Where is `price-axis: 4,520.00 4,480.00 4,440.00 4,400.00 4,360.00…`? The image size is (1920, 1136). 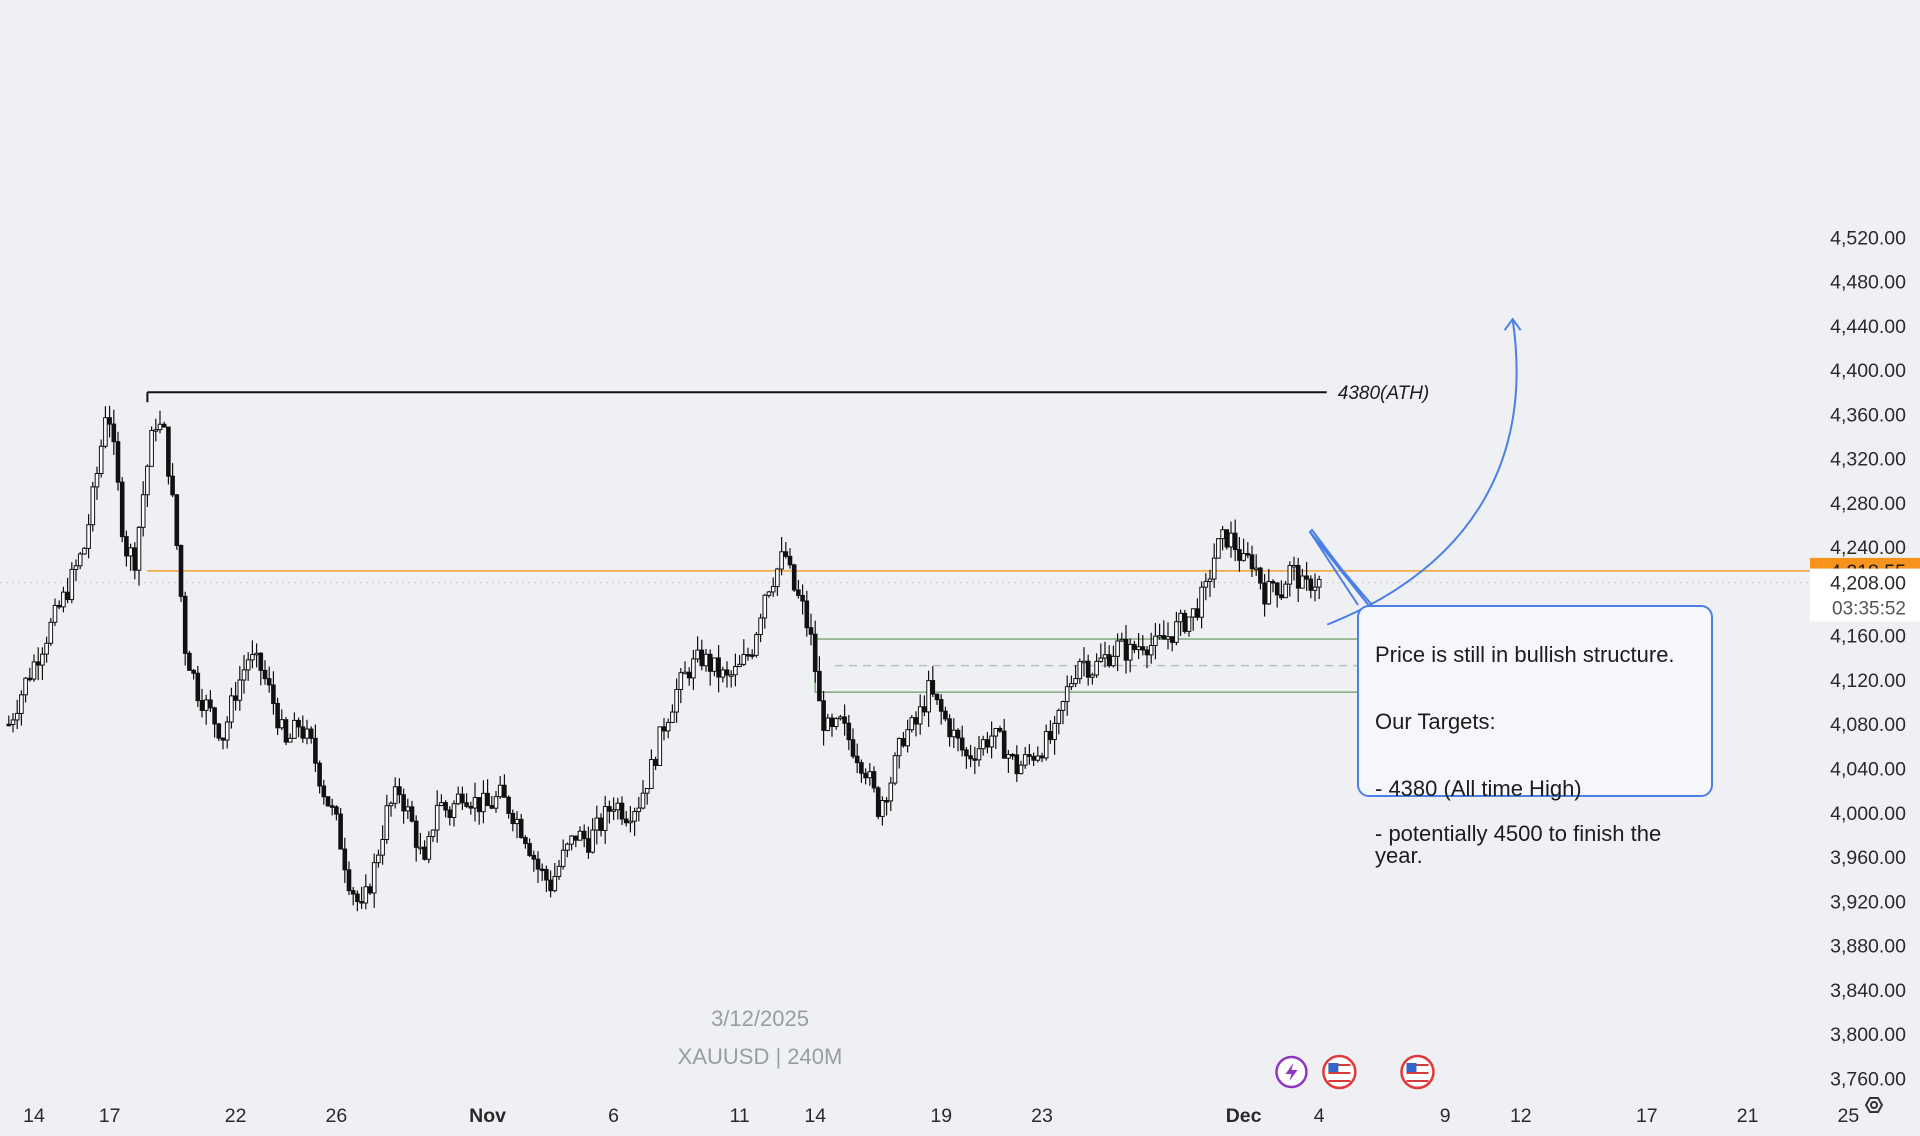
price-axis: 4,520.00 4,480.00 4,440.00 4,400.00 4,360.00… is located at coordinates (1868, 658).